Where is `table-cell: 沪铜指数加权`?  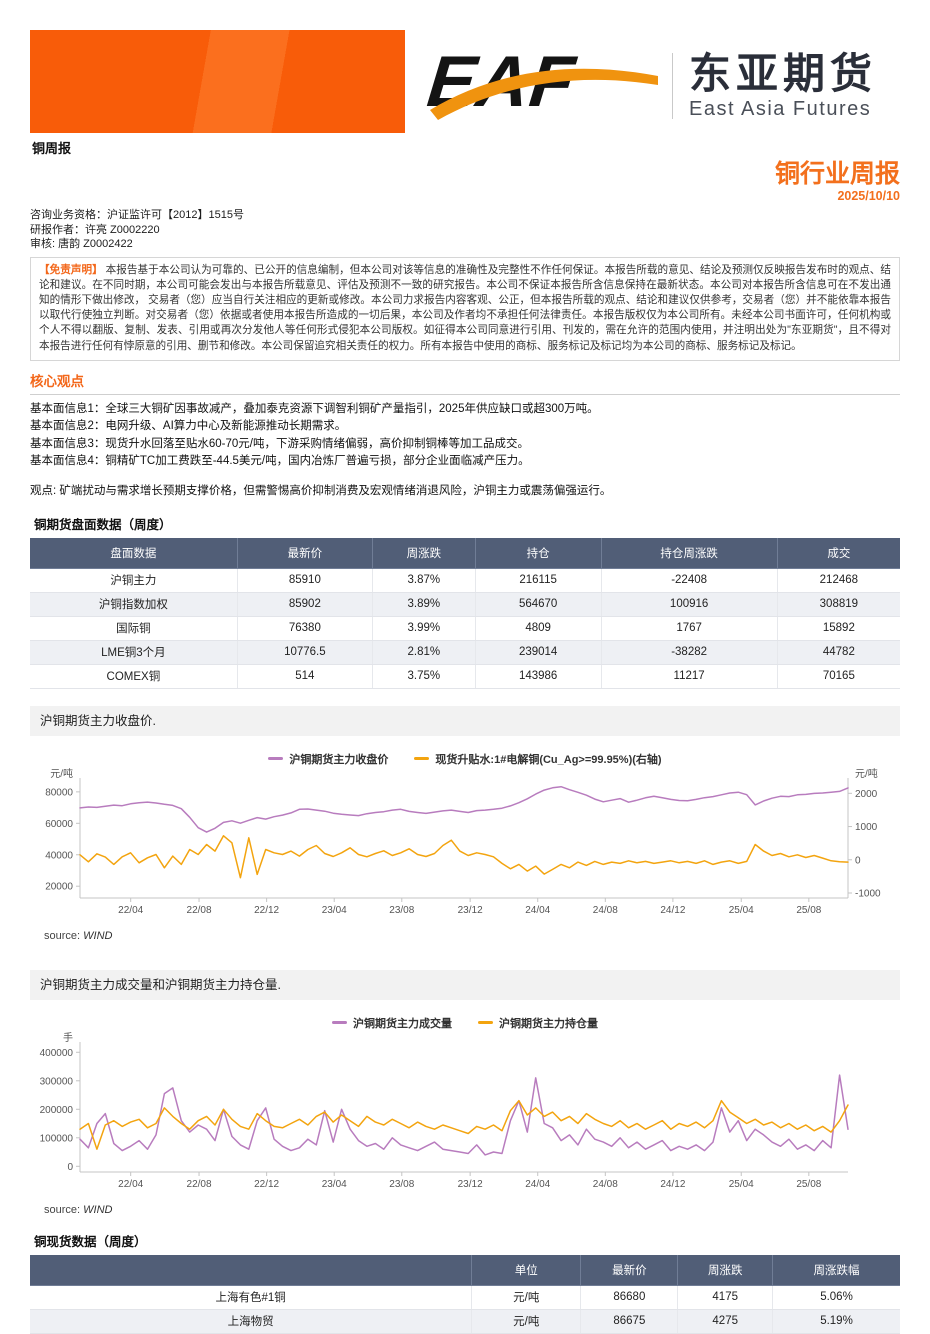 table-cell: 沪铜指数加权 is located at coordinates (134, 604).